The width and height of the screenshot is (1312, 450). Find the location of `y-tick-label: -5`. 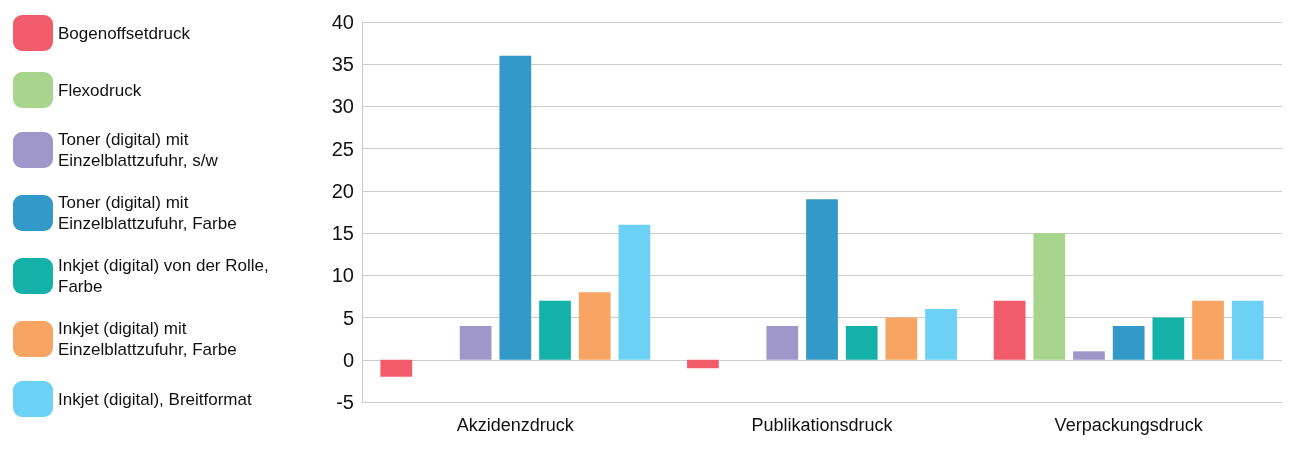

y-tick-label: -5 is located at coordinates (345, 402).